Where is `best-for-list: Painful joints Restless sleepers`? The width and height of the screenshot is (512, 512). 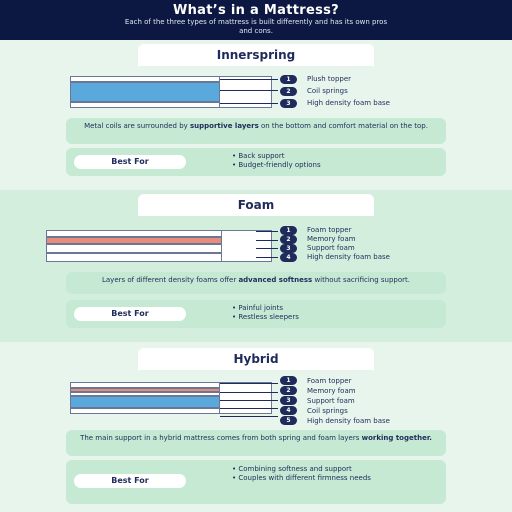
best-for-list: Painful joints Restless sleepers is located at coordinates (265, 313).